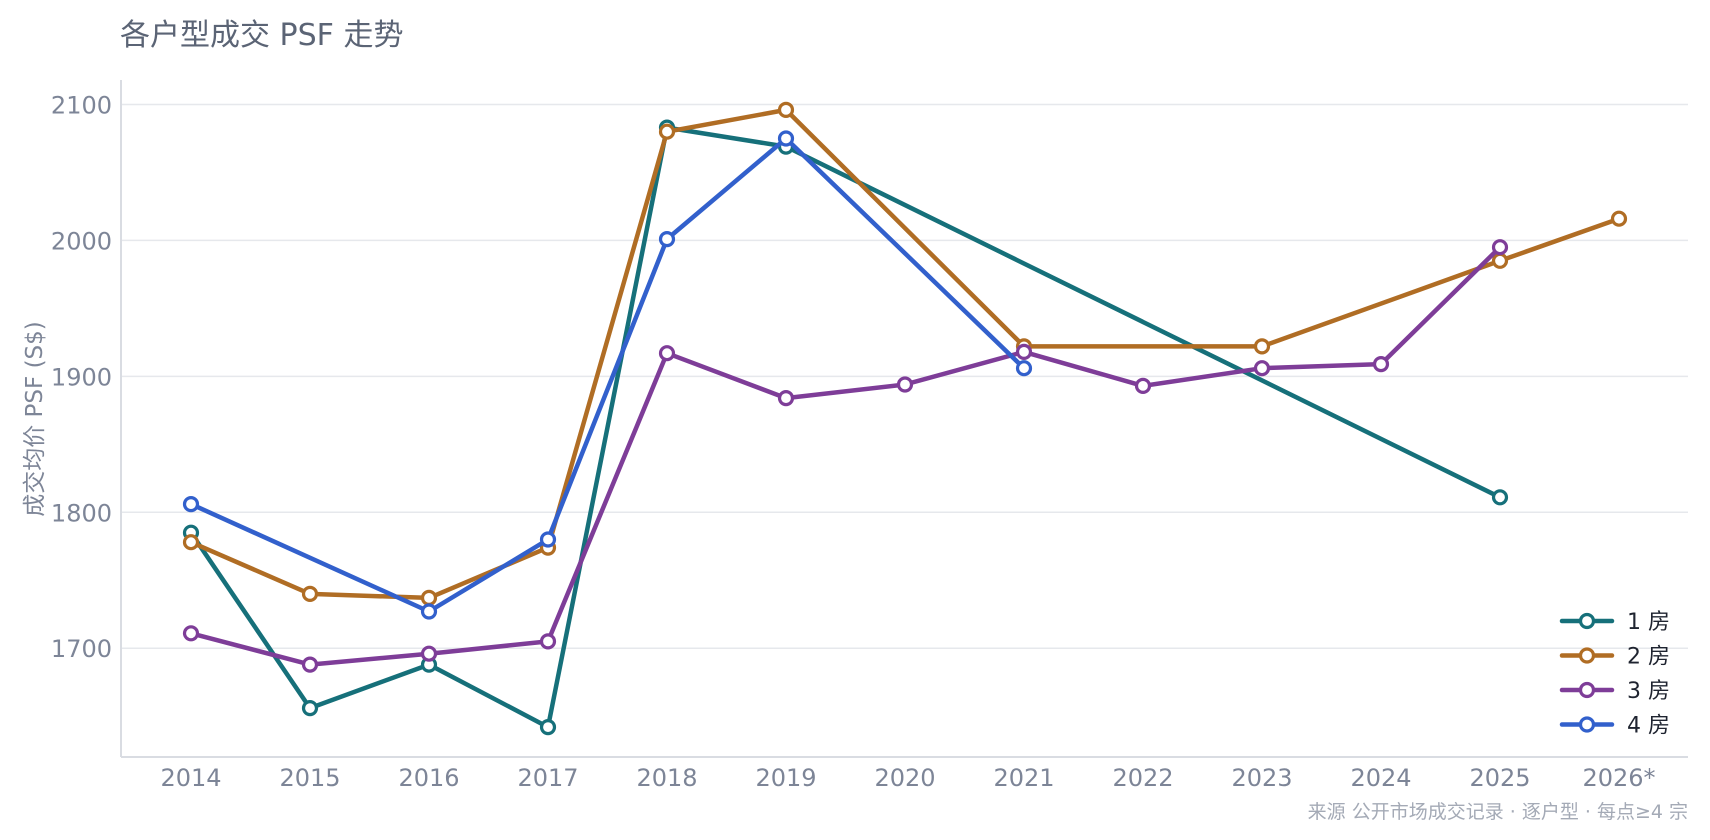 Image resolution: width=1710 pixels, height=840 pixels. Describe the element at coordinates (547, 778) in the screenshot. I see `x-tick-label: 2017` at that location.